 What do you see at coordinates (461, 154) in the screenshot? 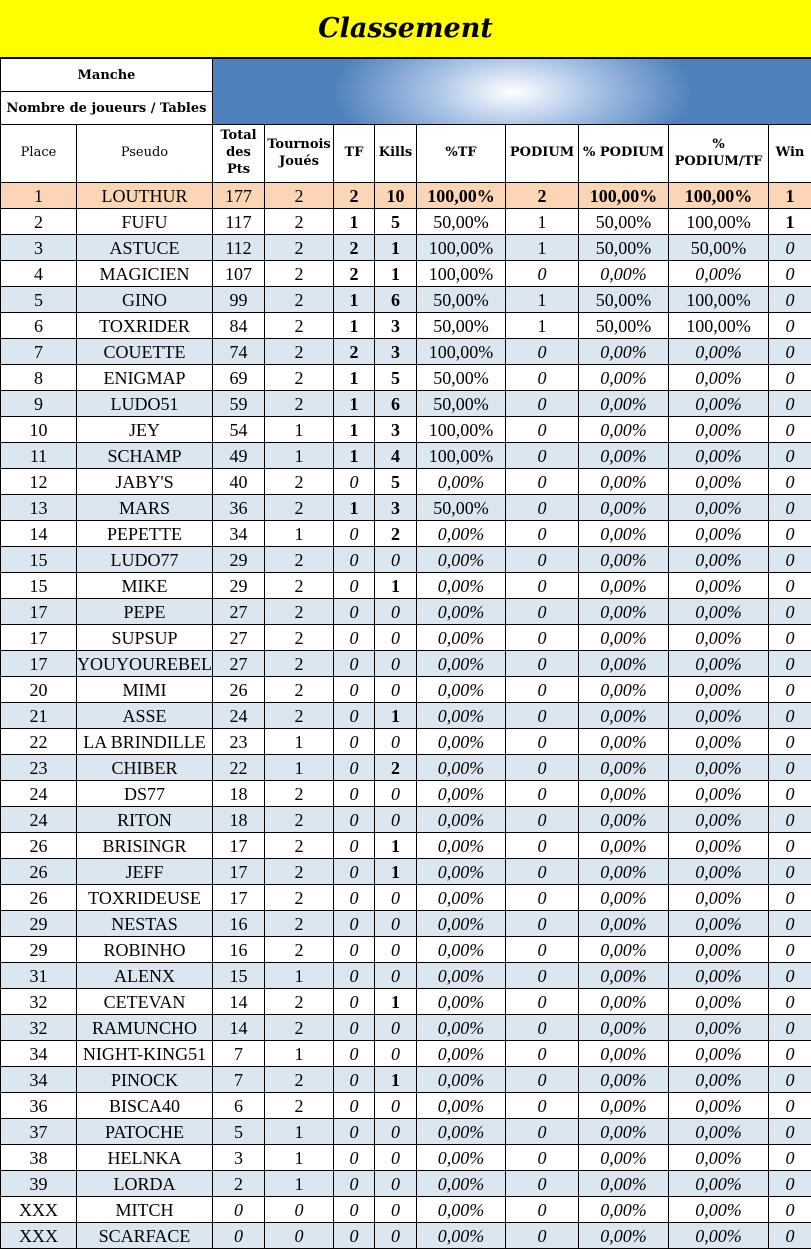
I see `column-header: %TF` at bounding box center [461, 154].